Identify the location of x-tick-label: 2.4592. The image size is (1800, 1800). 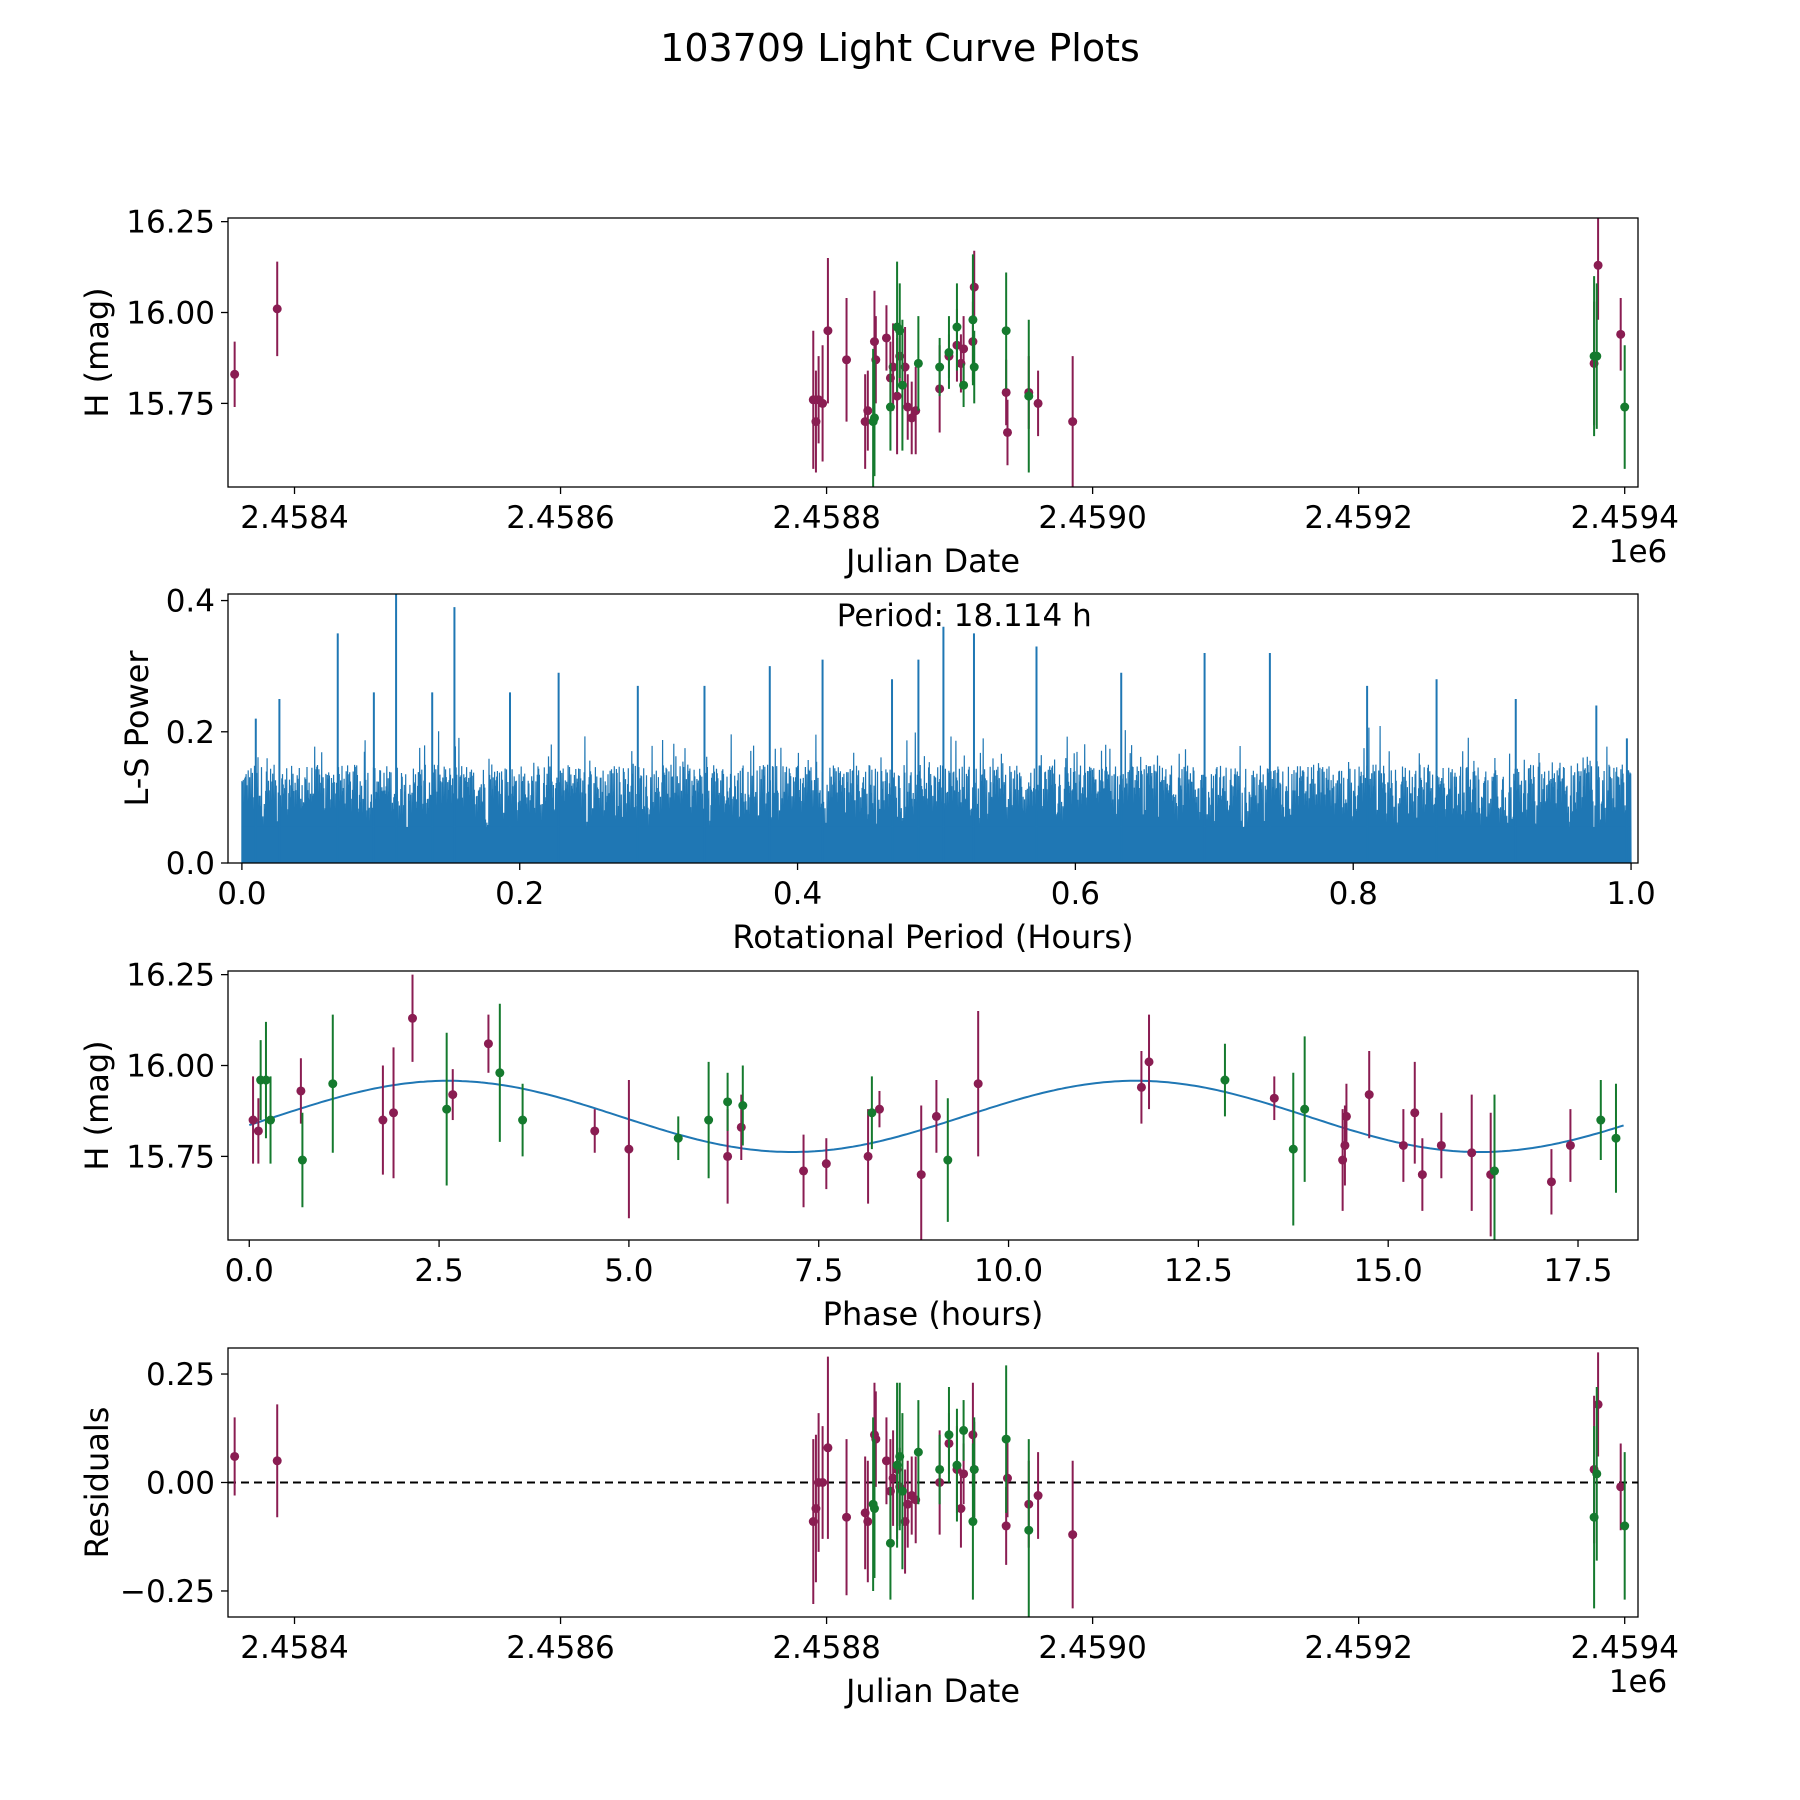
(1358, 518).